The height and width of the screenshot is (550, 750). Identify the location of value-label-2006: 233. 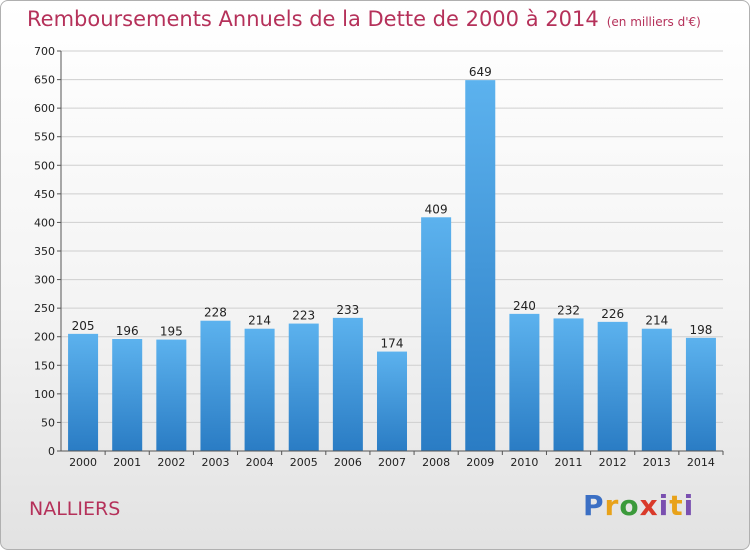
(347, 310).